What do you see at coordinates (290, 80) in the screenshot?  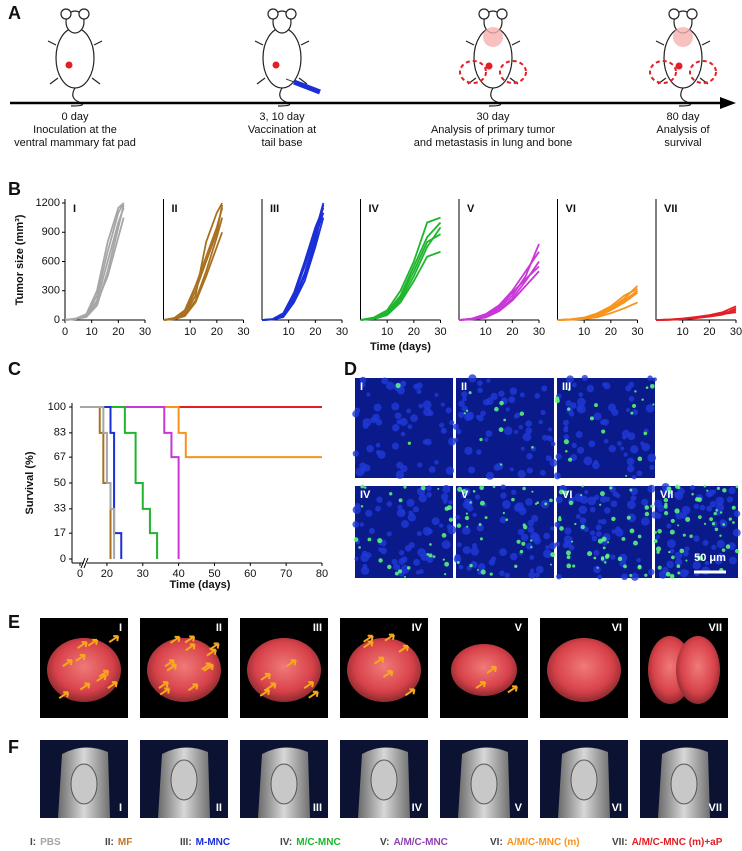 I see `needle` at bounding box center [290, 80].